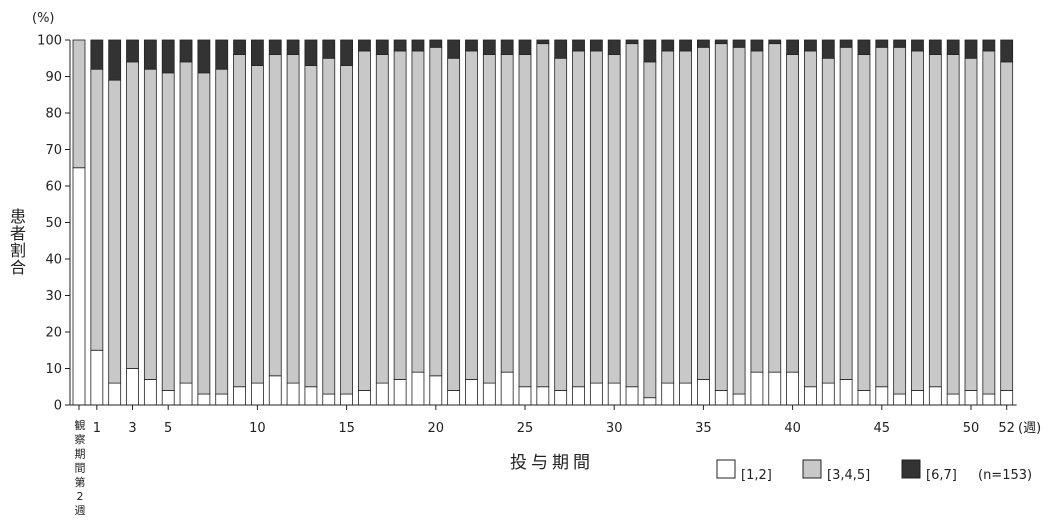 This screenshot has height=530, width=1048. Describe the element at coordinates (132, 428) in the screenshot. I see `x-tick-label: 3` at that location.